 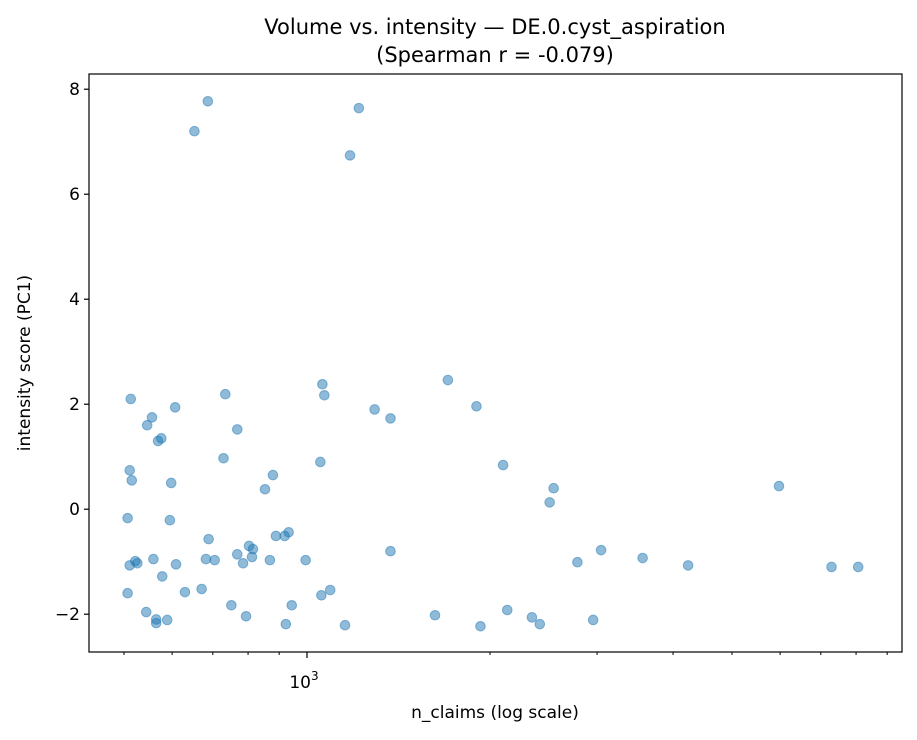 I want to click on chart-subtitle: (Spearman r = -0.079), so click(x=495, y=55).